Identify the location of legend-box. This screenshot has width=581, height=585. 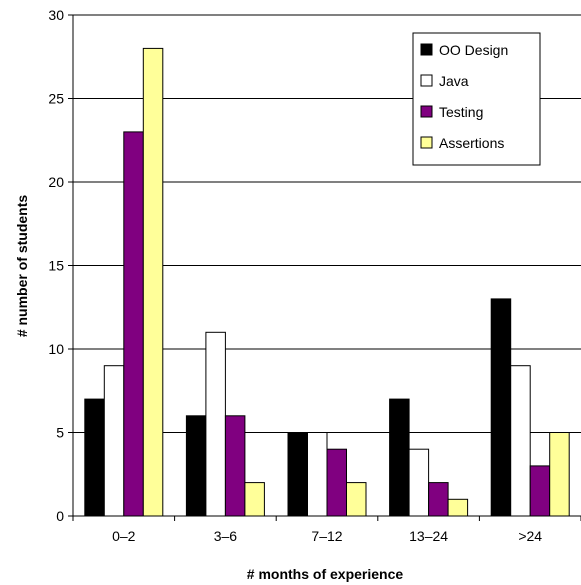
(476, 99).